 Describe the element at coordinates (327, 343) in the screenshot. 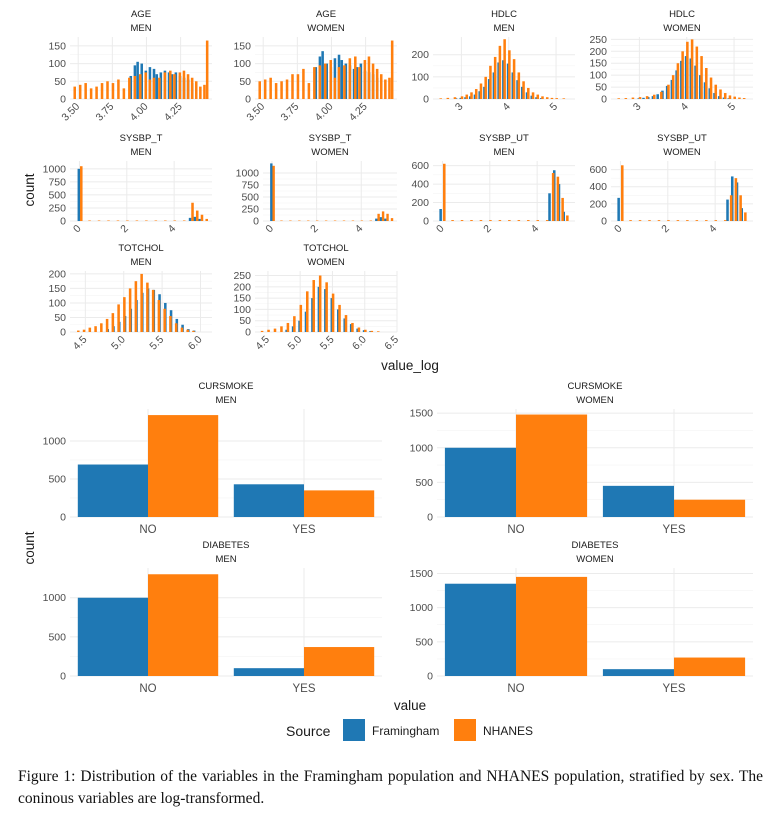

I see `x-tick-label: 5.5` at that location.